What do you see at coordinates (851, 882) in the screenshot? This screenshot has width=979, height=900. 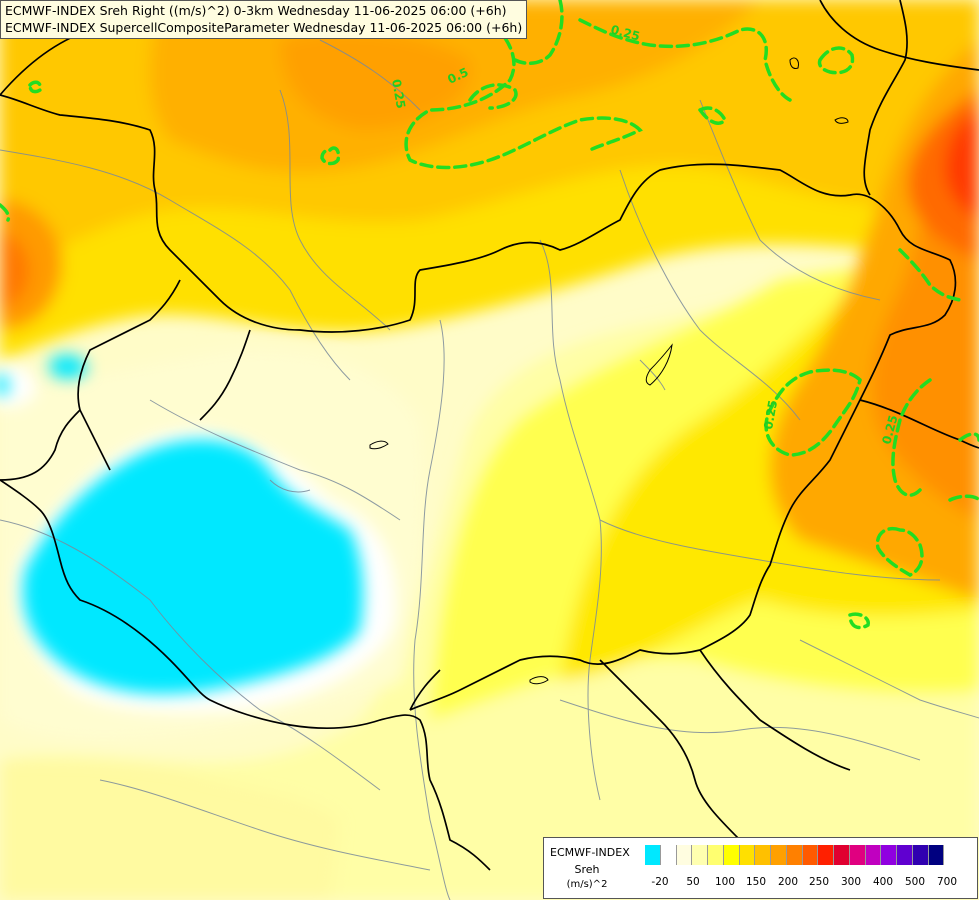 I see `legend-tick-label: 300` at bounding box center [851, 882].